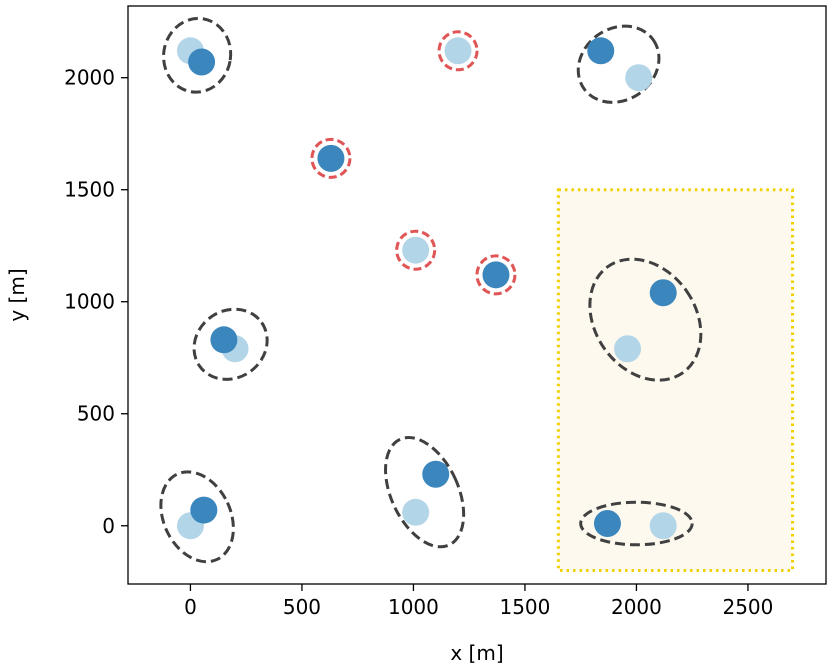 This screenshot has height=668, width=827. Describe the element at coordinates (204, 510) in the screenshot. I see `pair-6-dark-point` at that location.